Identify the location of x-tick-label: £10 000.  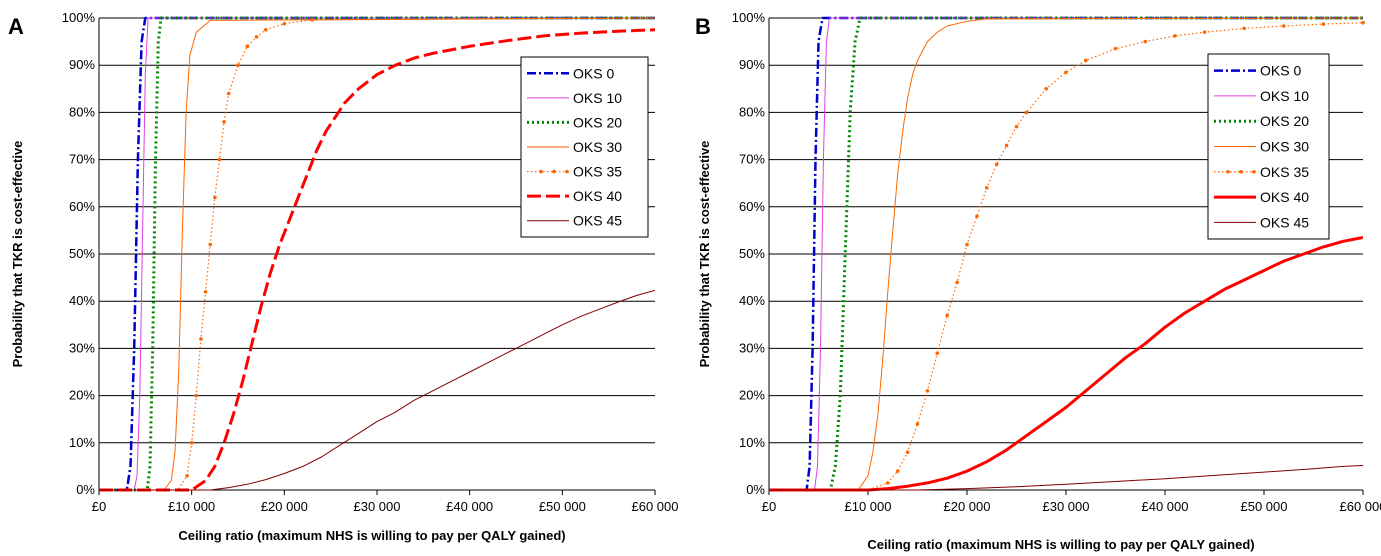
(191, 506).